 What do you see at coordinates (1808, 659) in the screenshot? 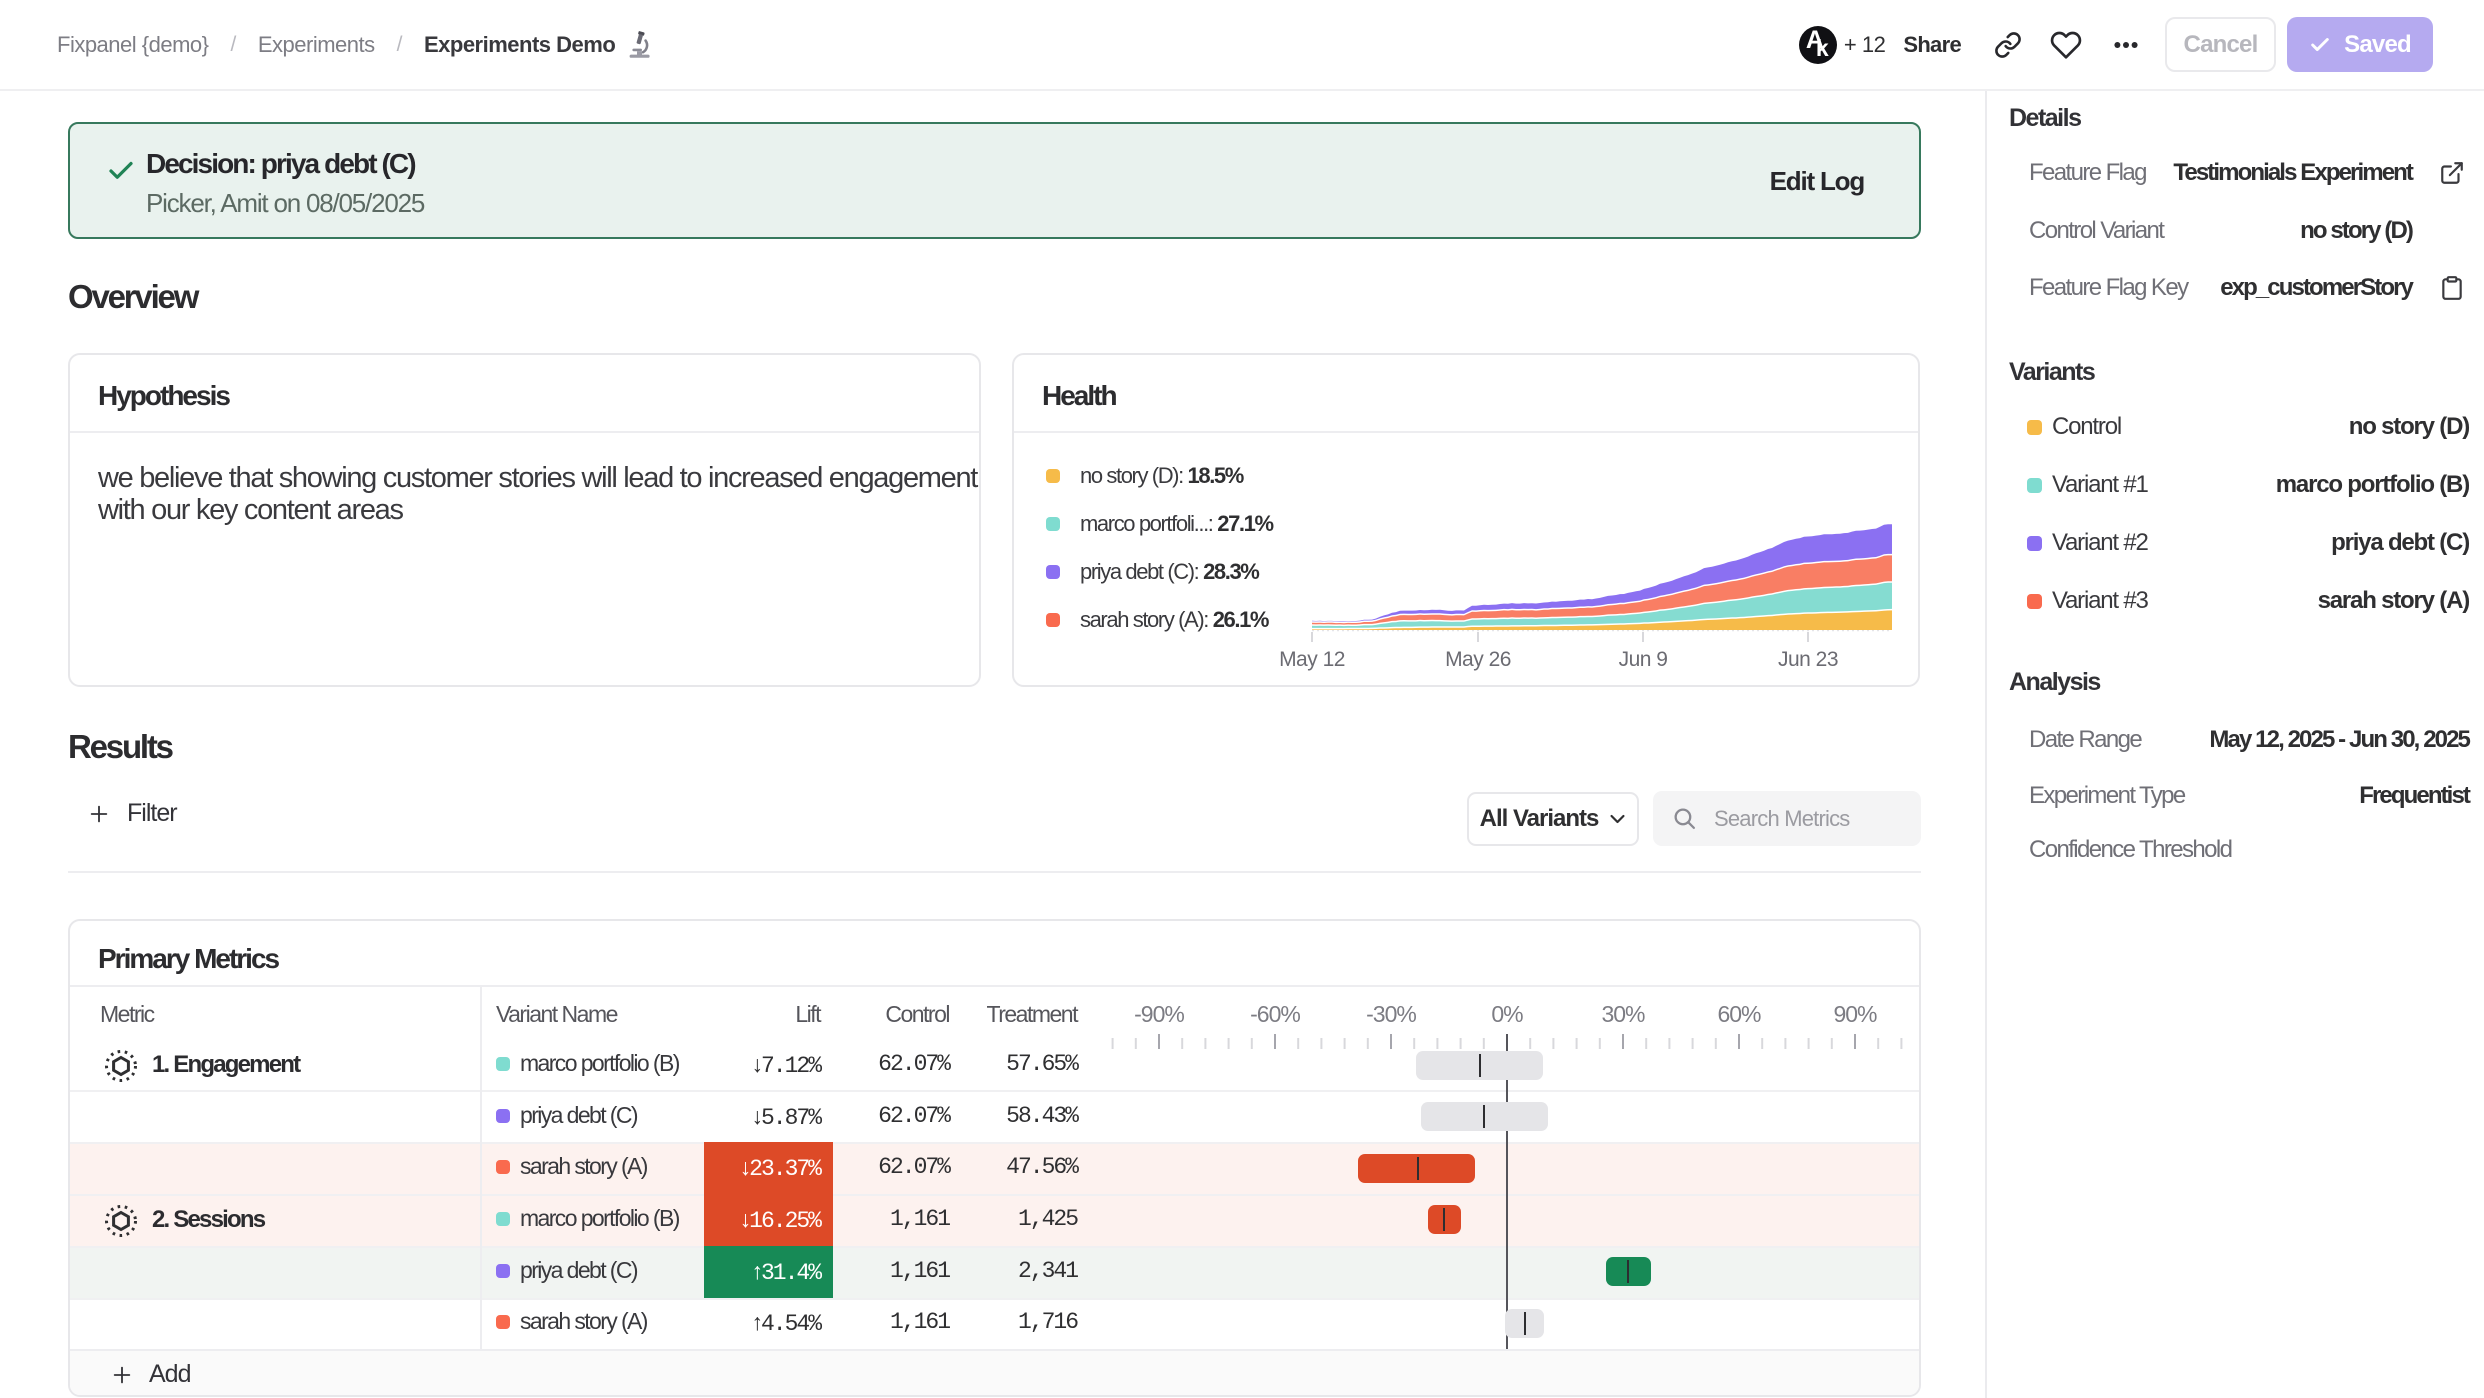
I see `svg-text: Jun 23` at bounding box center [1808, 659].